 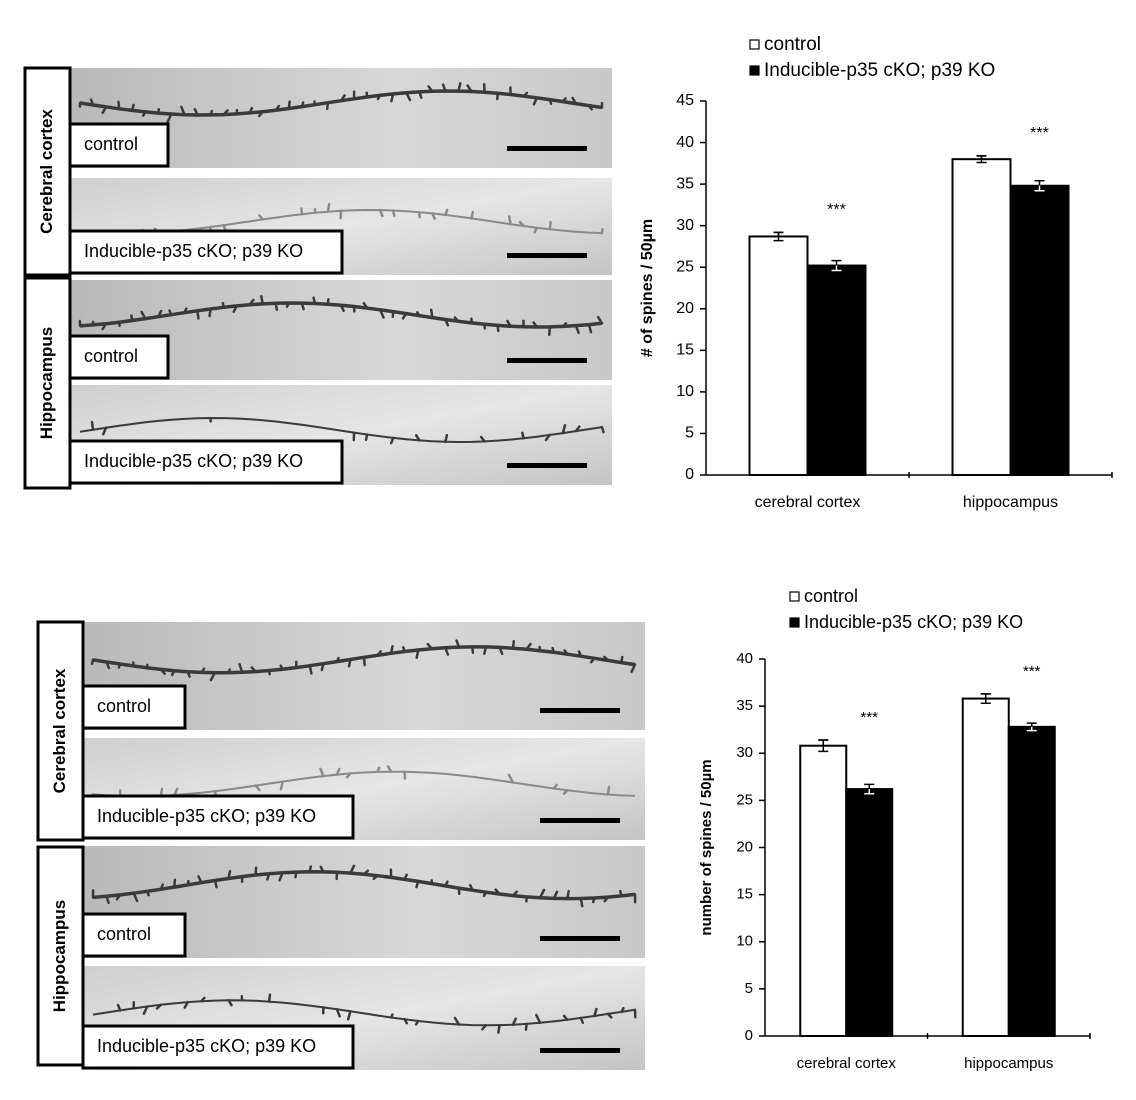 I want to click on y-tick-label: 45, so click(x=685, y=100).